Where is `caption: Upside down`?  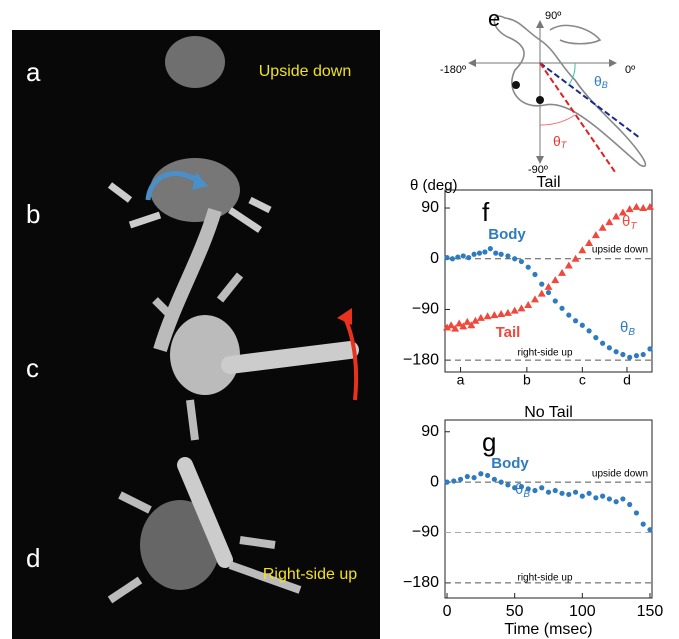 caption: Upside down is located at coordinates (305, 71).